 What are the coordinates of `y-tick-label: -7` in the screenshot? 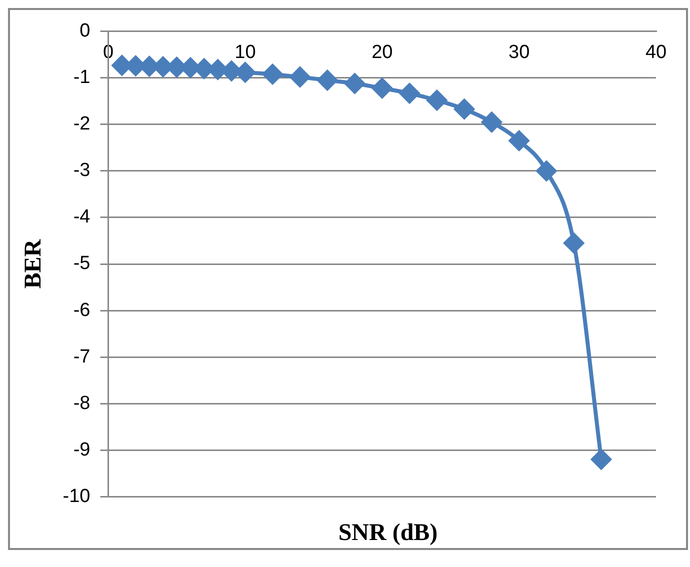 It's located at (81, 357).